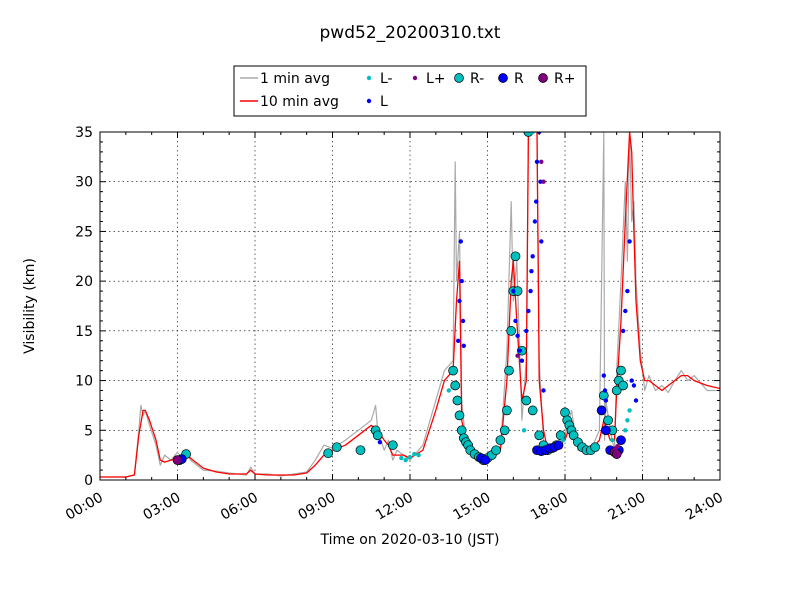  What do you see at coordinates (384, 102) in the screenshot?
I see `legend-label: L` at bounding box center [384, 102].